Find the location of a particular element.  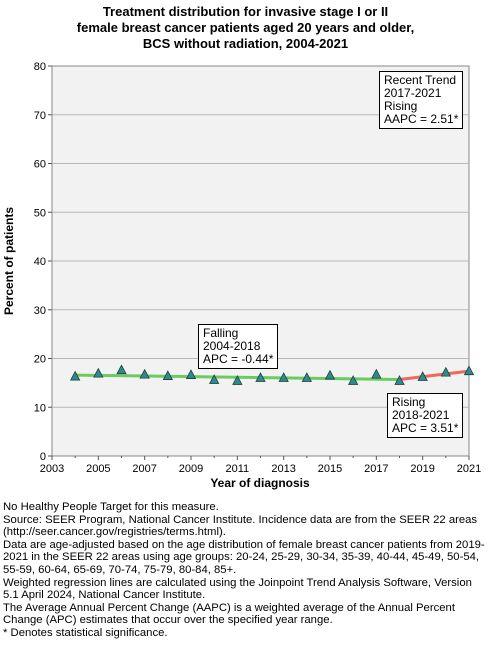

x-tick-label: 2019 is located at coordinates (422, 469).